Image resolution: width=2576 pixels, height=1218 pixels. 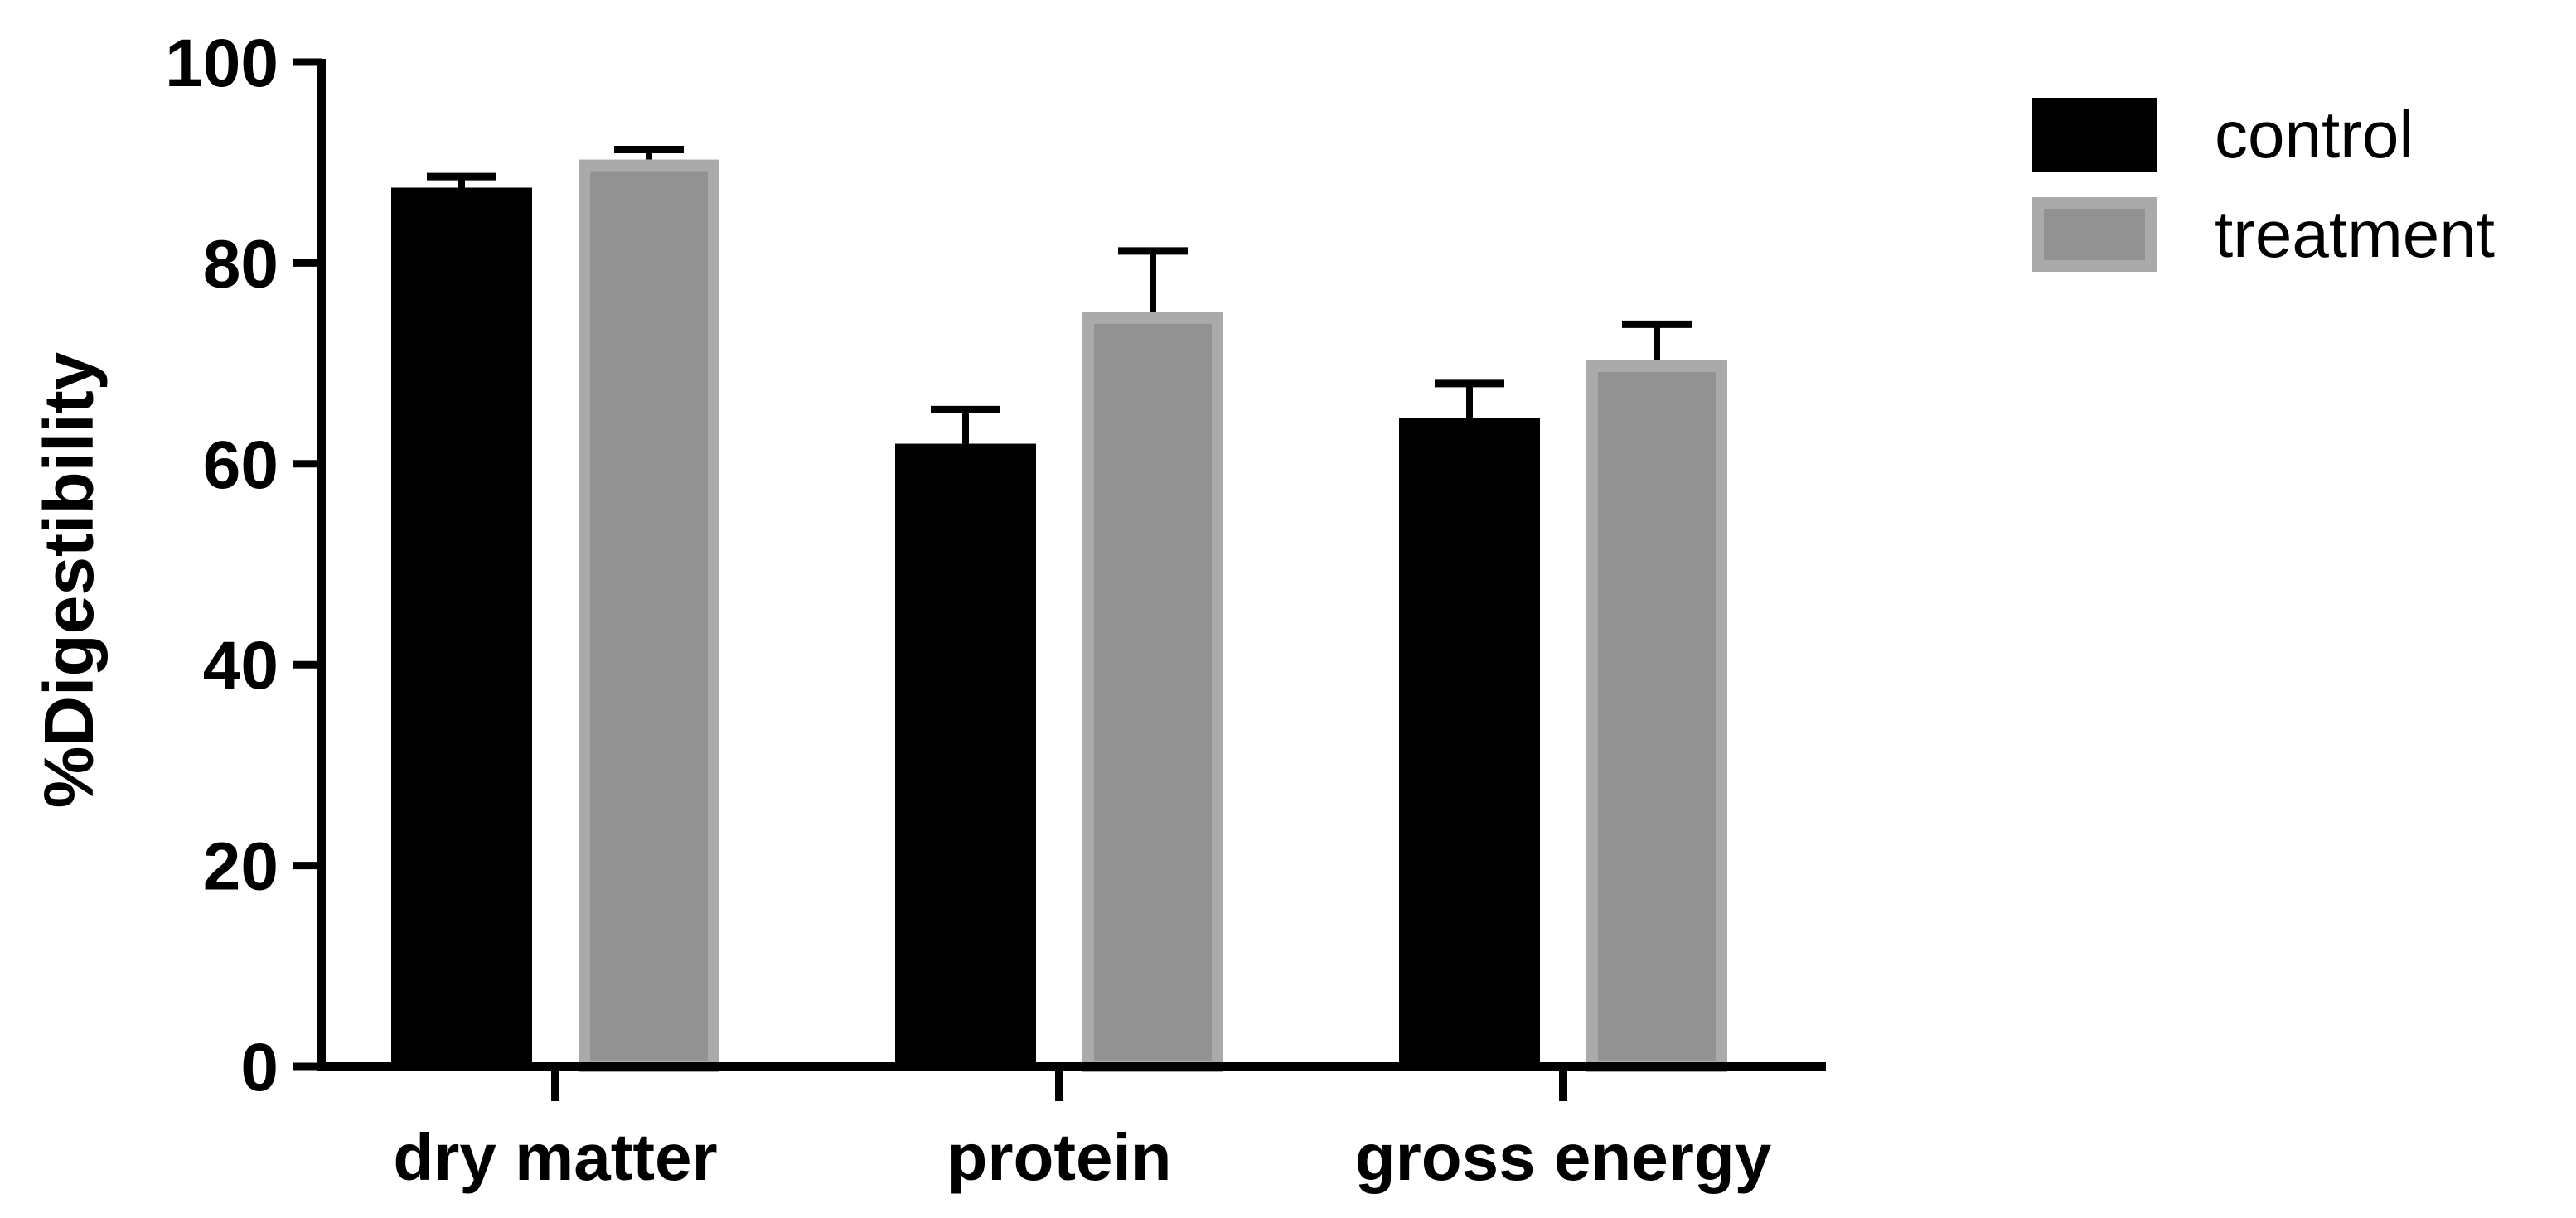 I want to click on y-tick-label: 40, so click(x=240, y=665).